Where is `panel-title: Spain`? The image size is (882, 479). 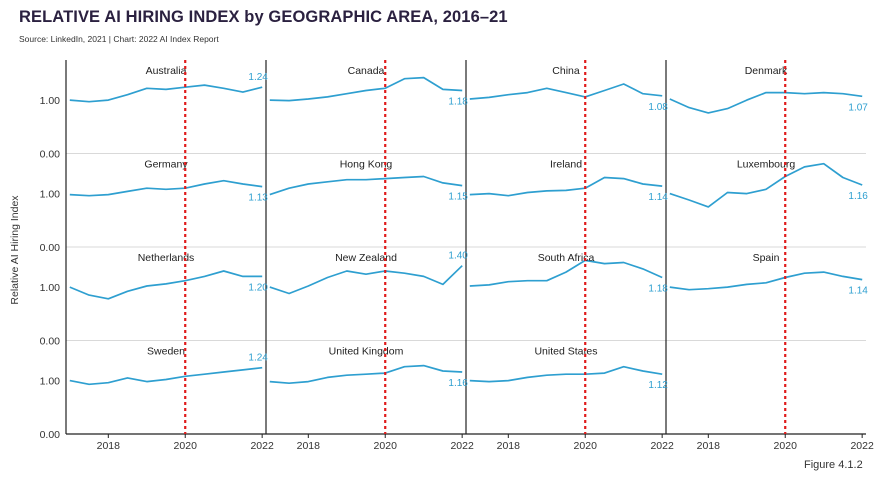 panel-title: Spain is located at coordinates (766, 258).